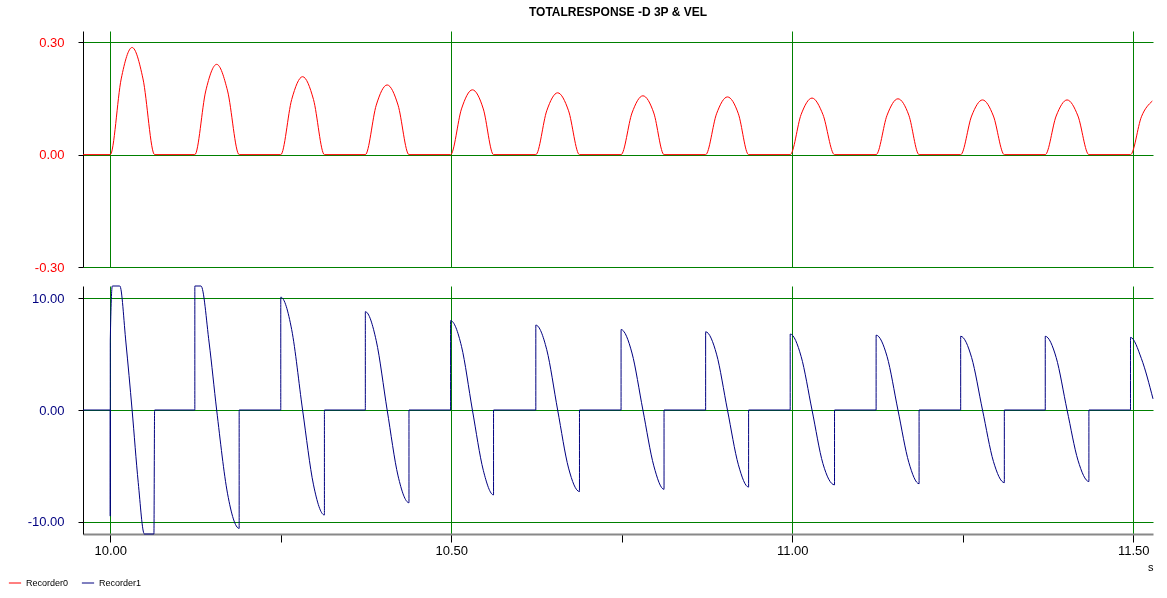 The image size is (1167, 598). I want to click on x-tick-label: 10.50, so click(452, 550).